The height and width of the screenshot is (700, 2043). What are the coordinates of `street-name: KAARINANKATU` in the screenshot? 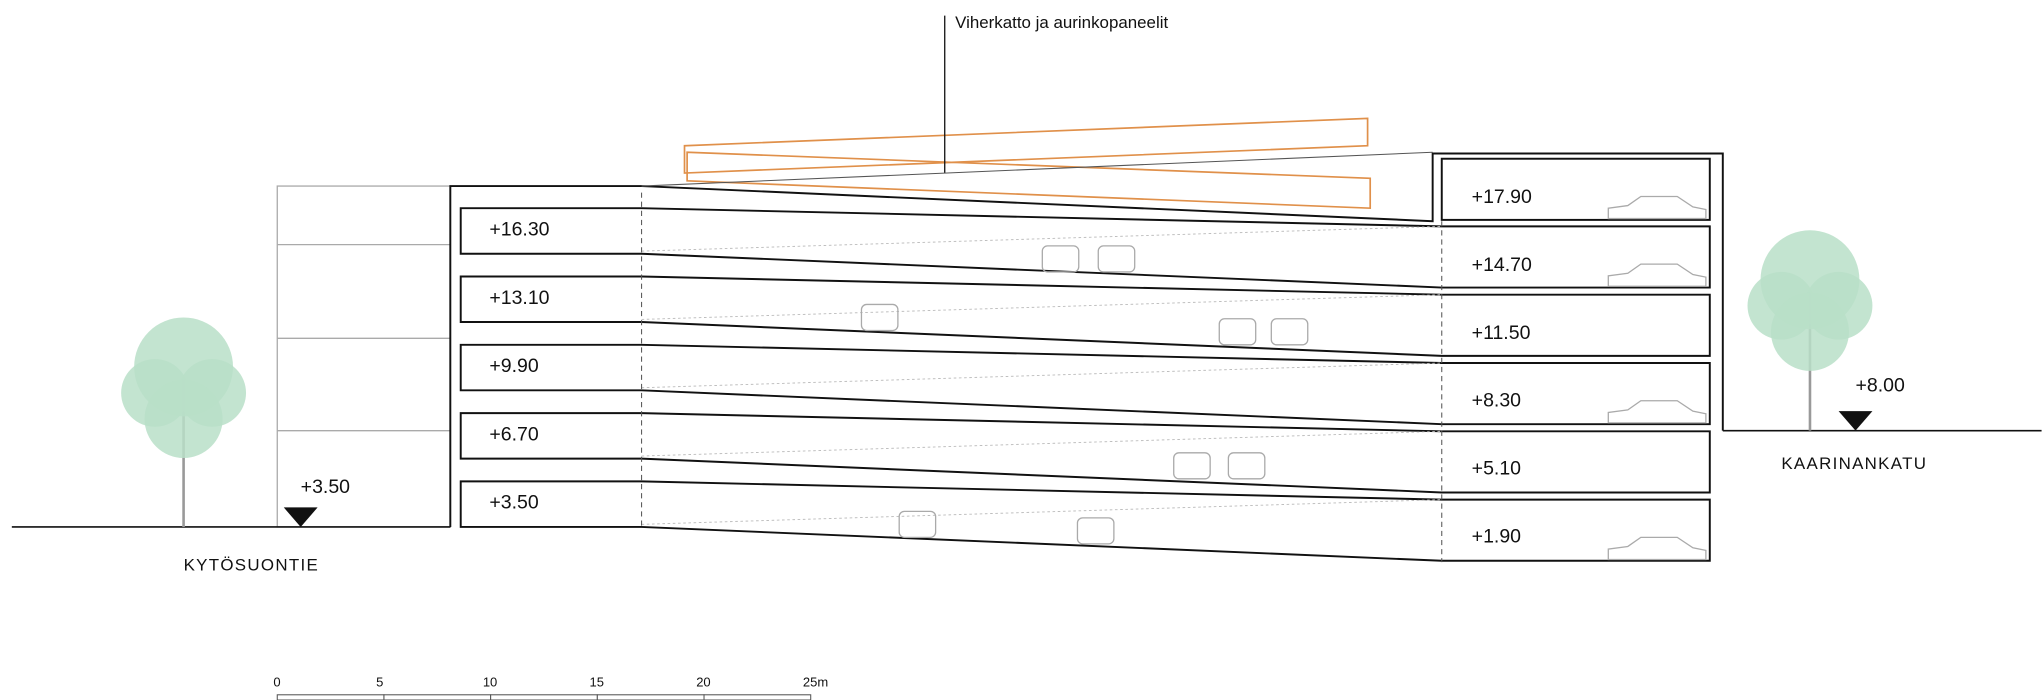 It's located at (1854, 463).